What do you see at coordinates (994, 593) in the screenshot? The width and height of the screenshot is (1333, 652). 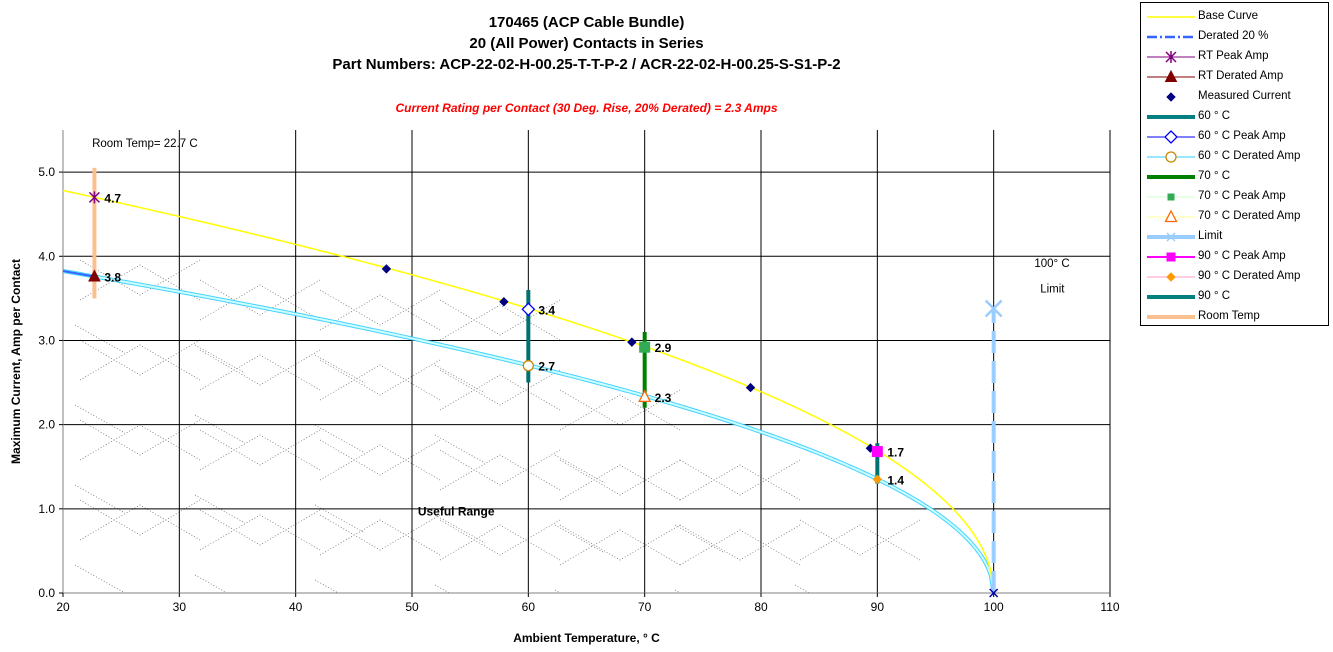 I see `limit-base-marker` at bounding box center [994, 593].